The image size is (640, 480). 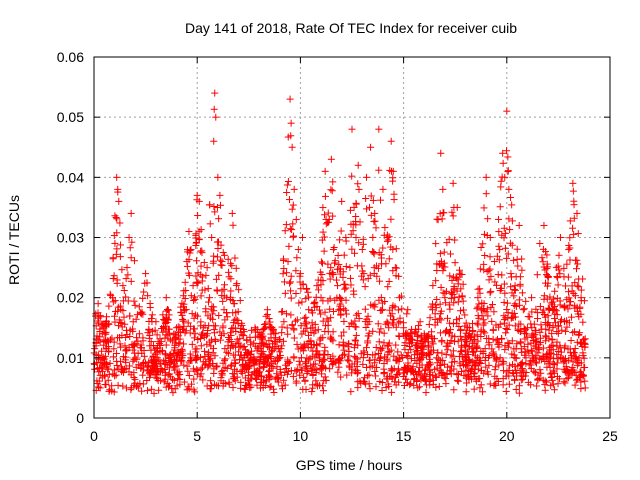 I want to click on x-tick-label: 15, so click(x=404, y=436).